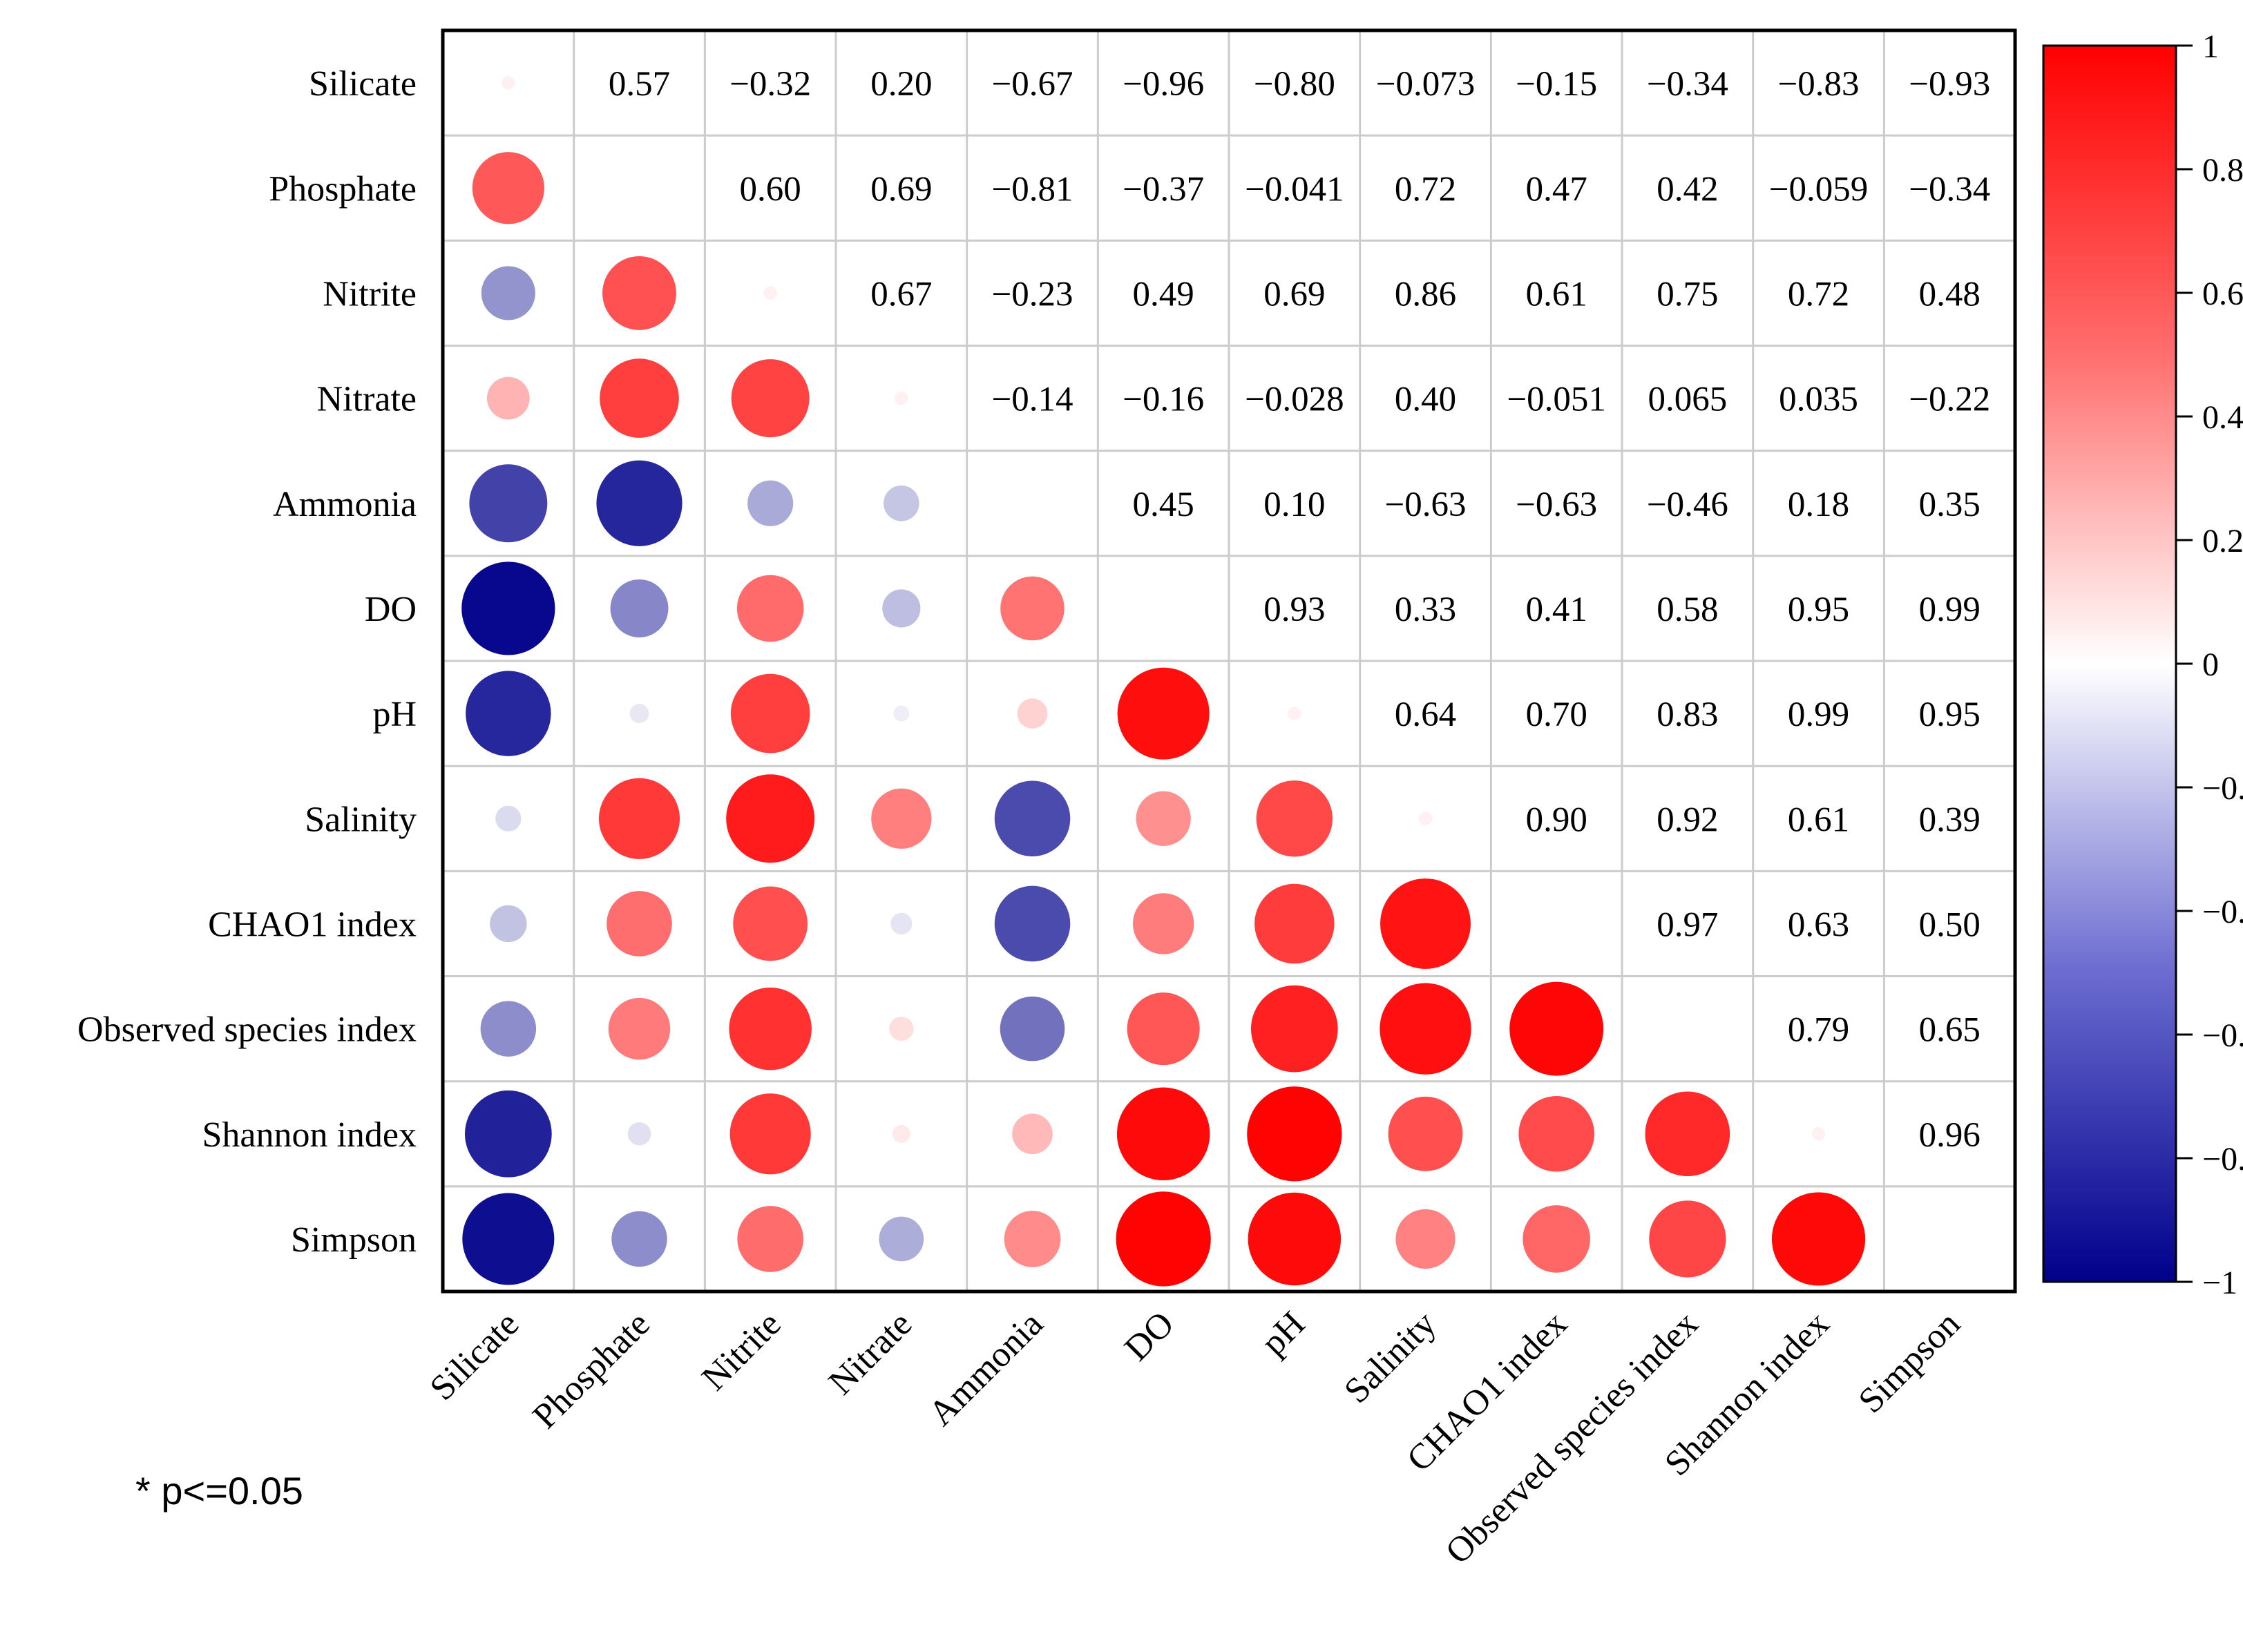 This screenshot has height=1652, width=2243. What do you see at coordinates (1295, 1239) in the screenshot?
I see `corr-circle-simpson-ph` at bounding box center [1295, 1239].